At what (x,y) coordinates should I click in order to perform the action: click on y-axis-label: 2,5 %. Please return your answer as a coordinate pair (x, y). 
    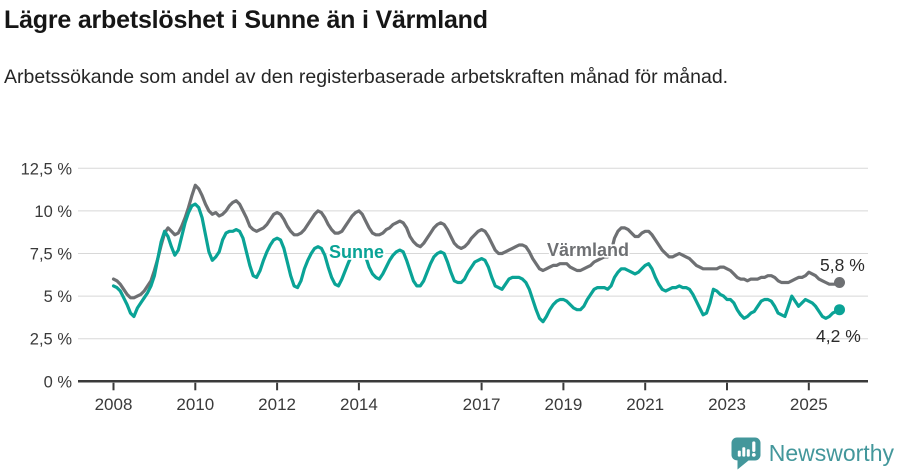
    Looking at the image, I should click on (51, 340).